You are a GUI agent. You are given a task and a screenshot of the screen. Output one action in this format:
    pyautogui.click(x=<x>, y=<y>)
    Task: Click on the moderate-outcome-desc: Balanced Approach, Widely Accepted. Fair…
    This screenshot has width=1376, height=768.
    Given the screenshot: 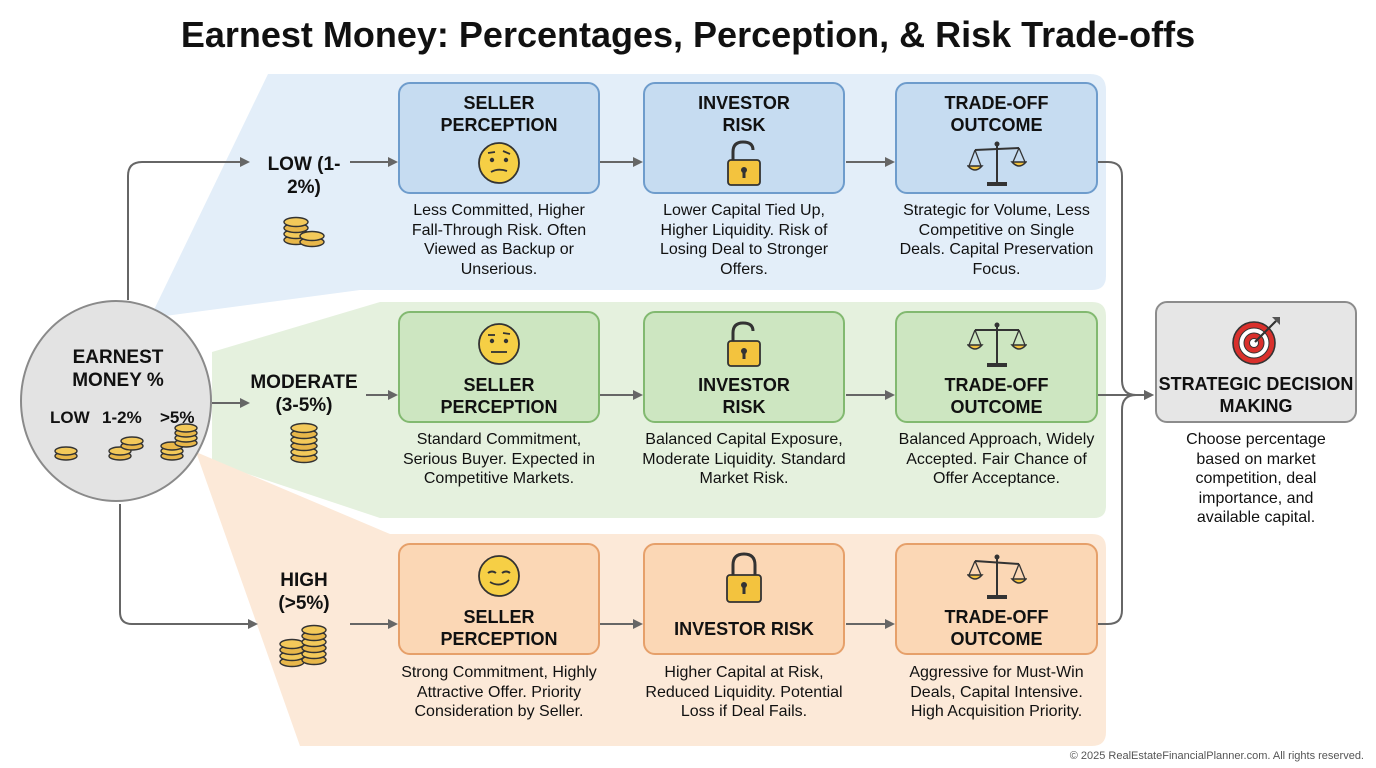 What is the action you would take?
    pyautogui.click(x=996, y=459)
    